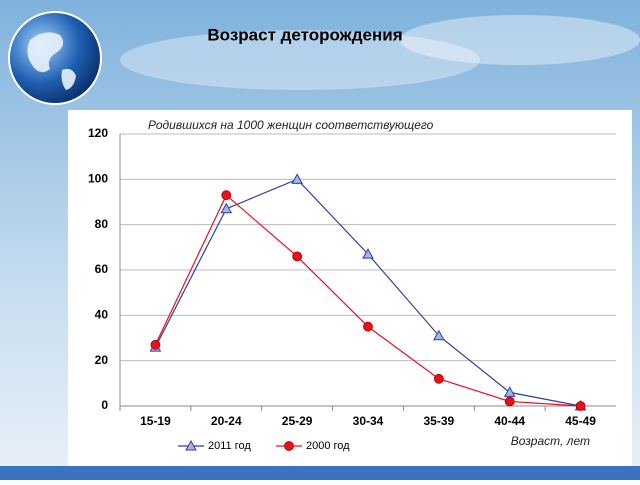 Image resolution: width=640 pixels, height=485 pixels. What do you see at coordinates (304, 34) in the screenshot?
I see `slide-title: Возраст деторождения` at bounding box center [304, 34].